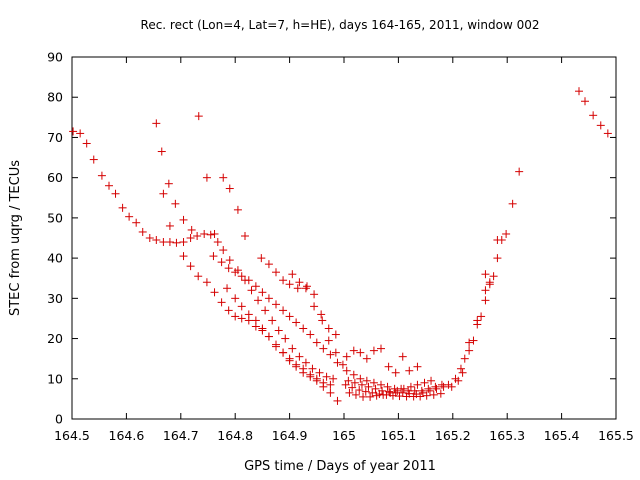 The width and height of the screenshot is (640, 480). Describe the element at coordinates (72, 435) in the screenshot. I see `x-tick-label: 164.5` at that location.